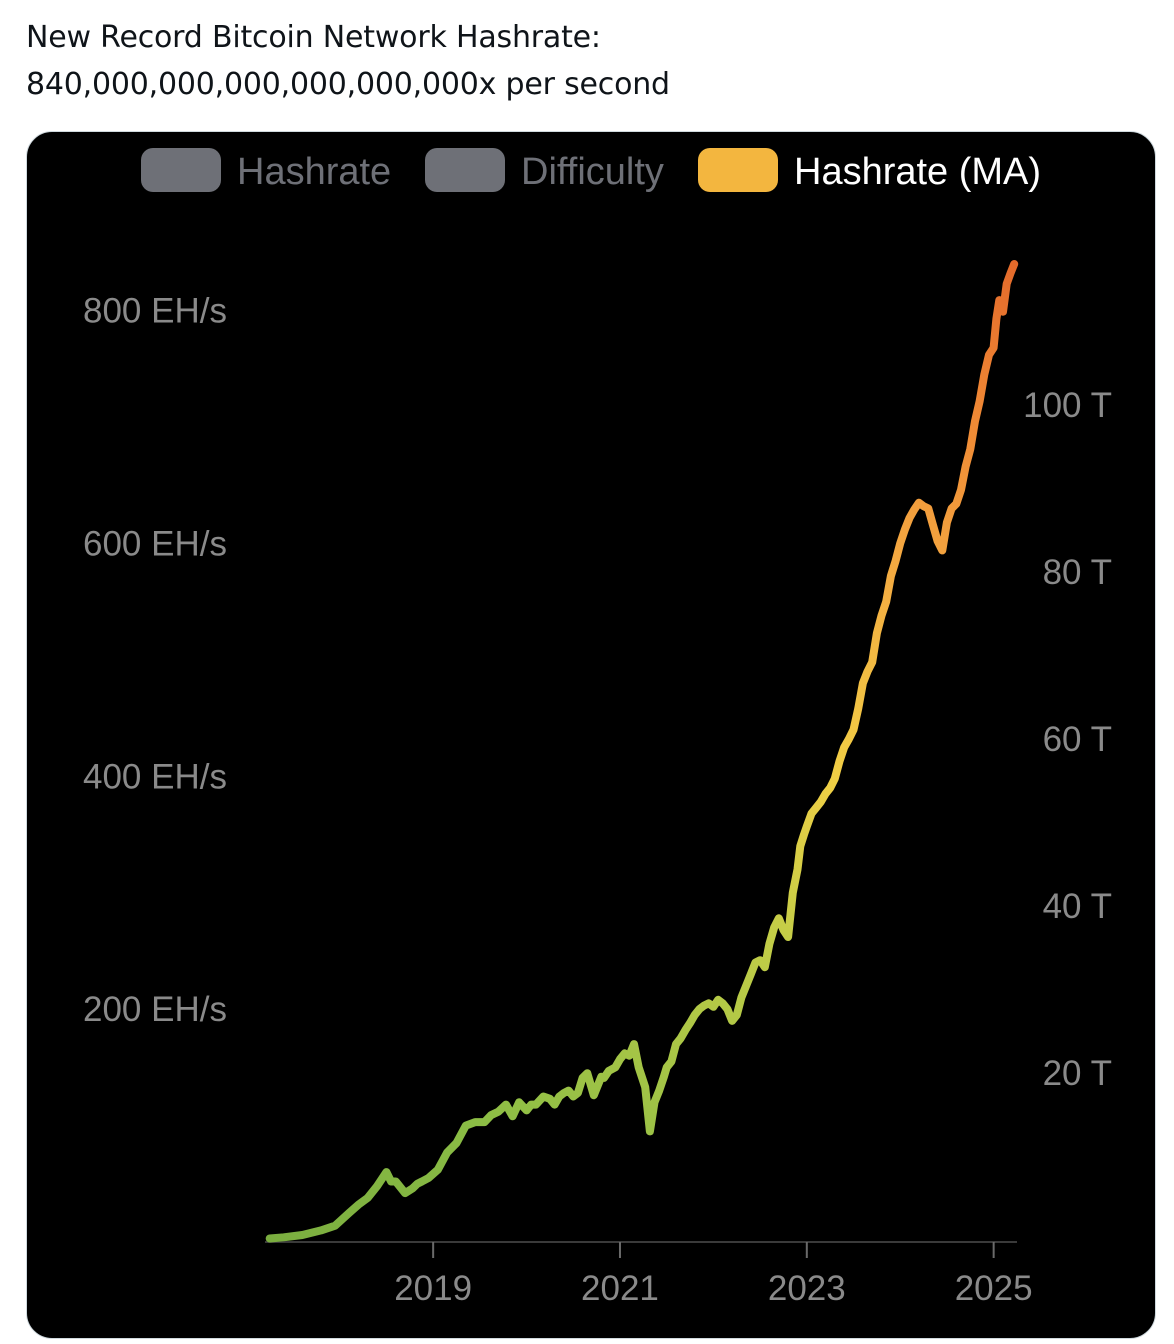 The image size is (1174, 1344). I want to click on legend-item-hashrate: Hashrate, so click(266, 170).